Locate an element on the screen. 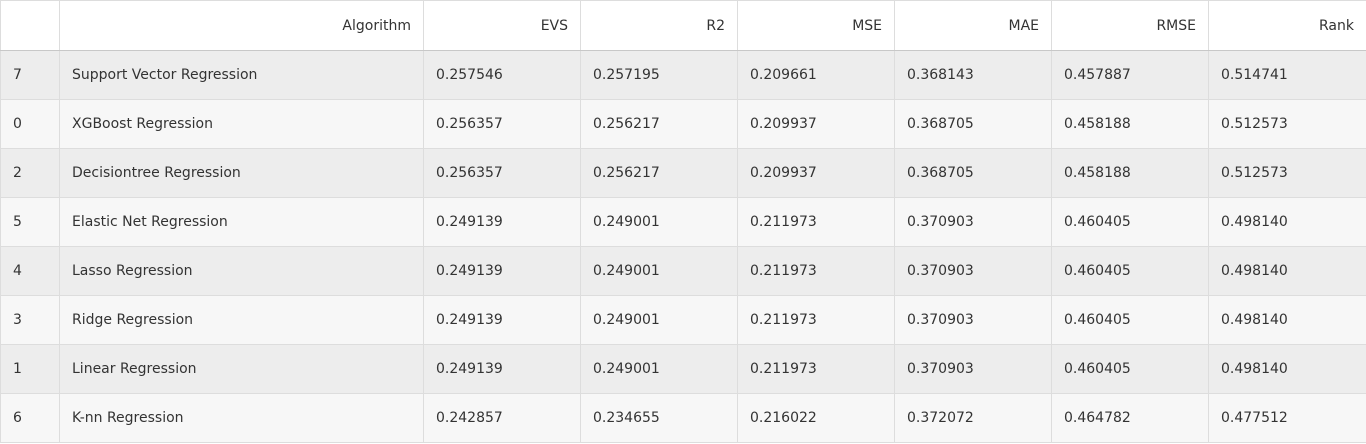  header-r2: R2 is located at coordinates (659, 25).